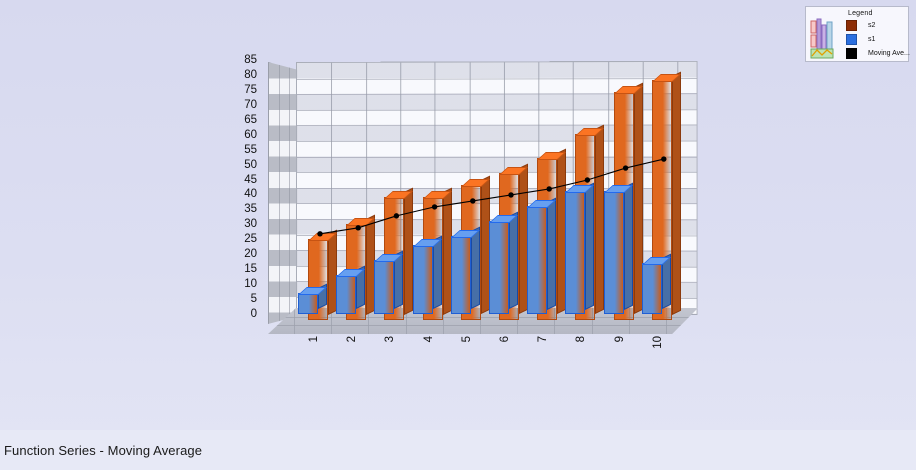 This screenshot has height=470, width=916. I want to click on left-wall, so click(283, 193).